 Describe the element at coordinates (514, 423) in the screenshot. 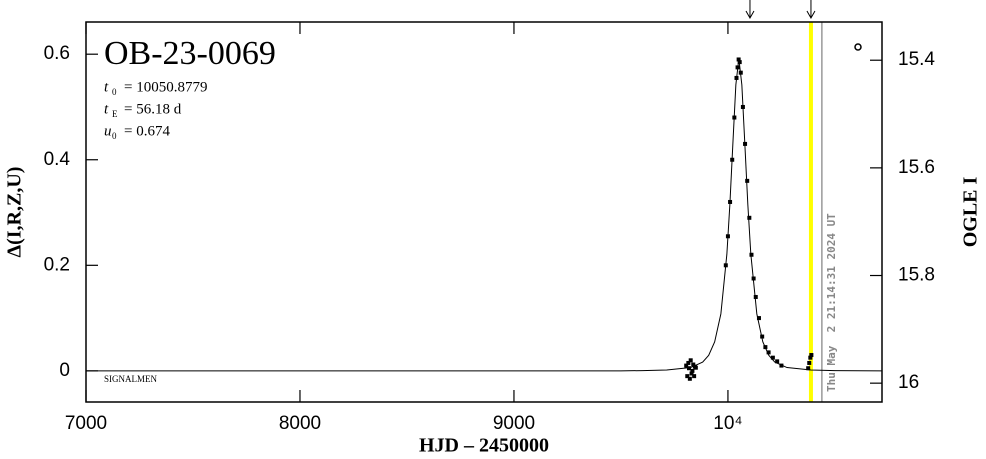

I see `x-tick-label: 9000` at that location.